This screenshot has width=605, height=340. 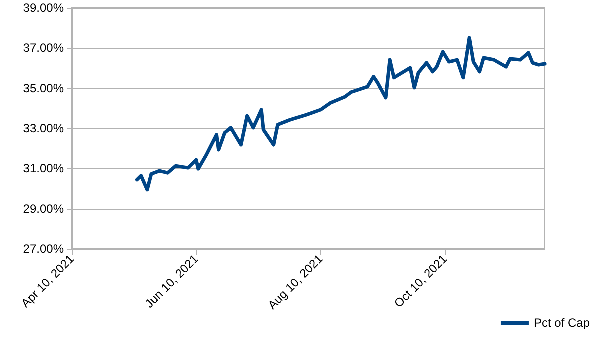 What do you see at coordinates (43, 8) in the screenshot?
I see `y-tick-label: 39.00%` at bounding box center [43, 8].